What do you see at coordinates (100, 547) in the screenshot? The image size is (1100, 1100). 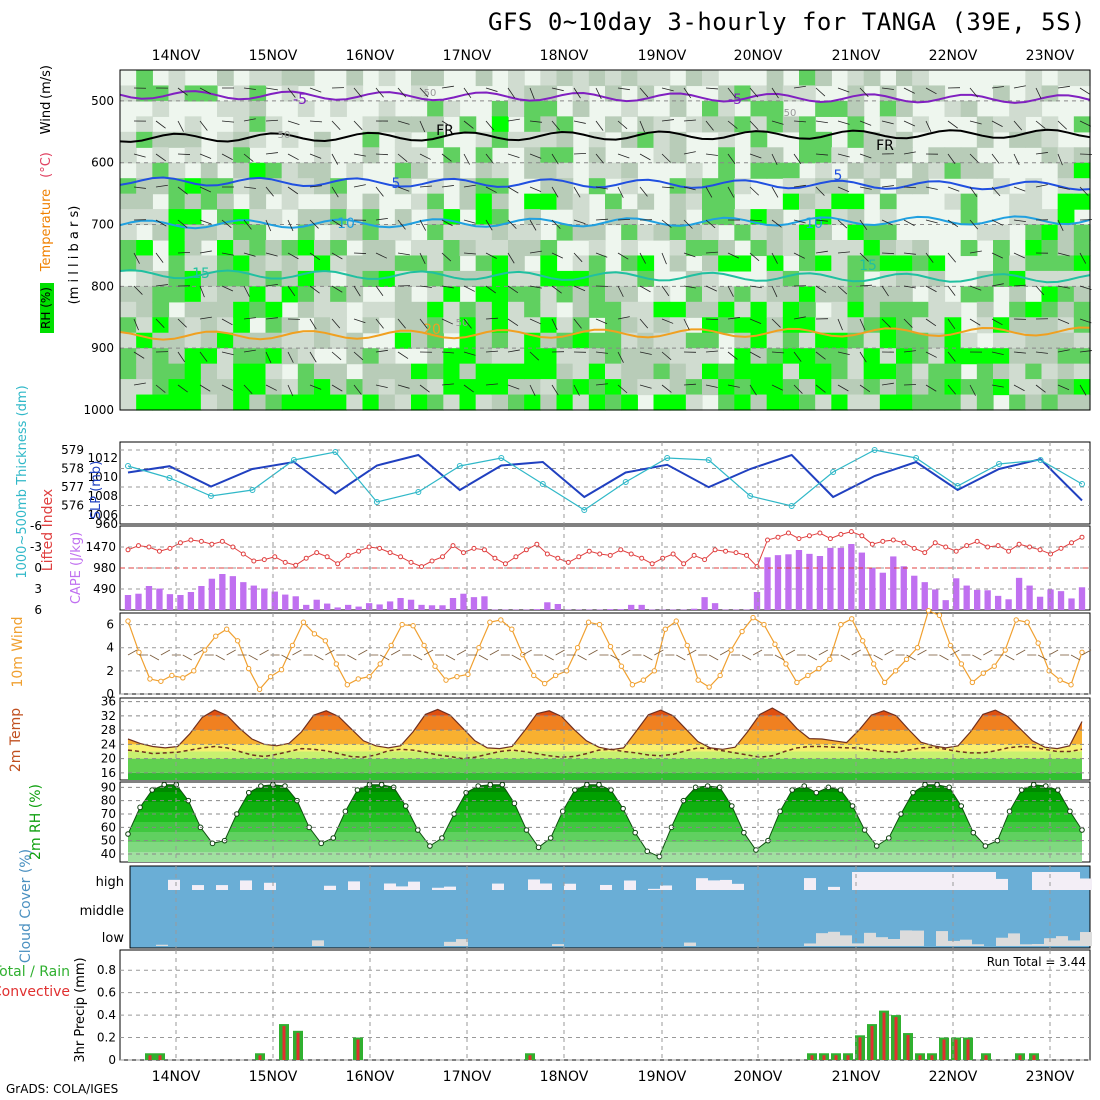 I see `cape-tick-label: 1470` at bounding box center [100, 547].